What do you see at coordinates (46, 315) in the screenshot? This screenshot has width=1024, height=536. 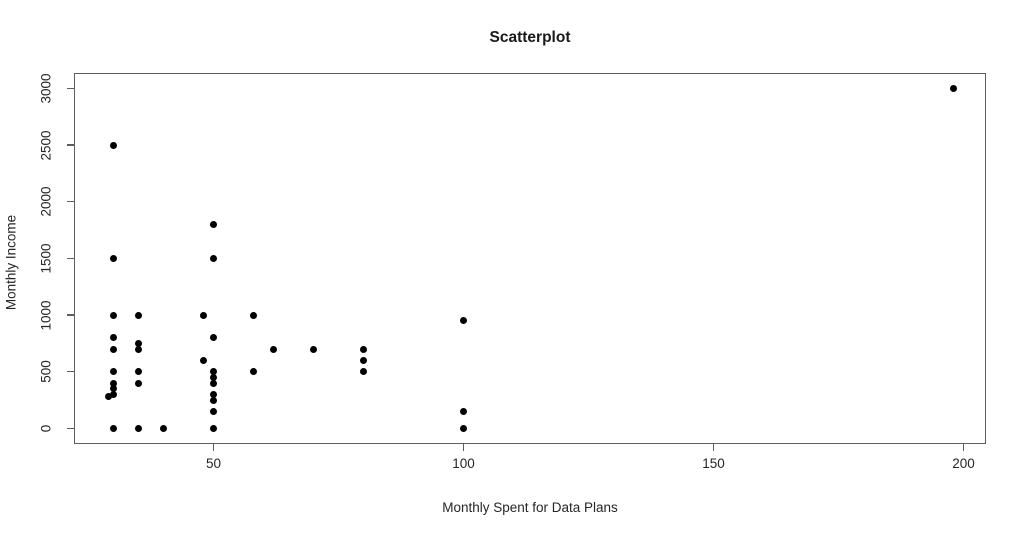 I see `y-tick-label: 1000` at bounding box center [46, 315].